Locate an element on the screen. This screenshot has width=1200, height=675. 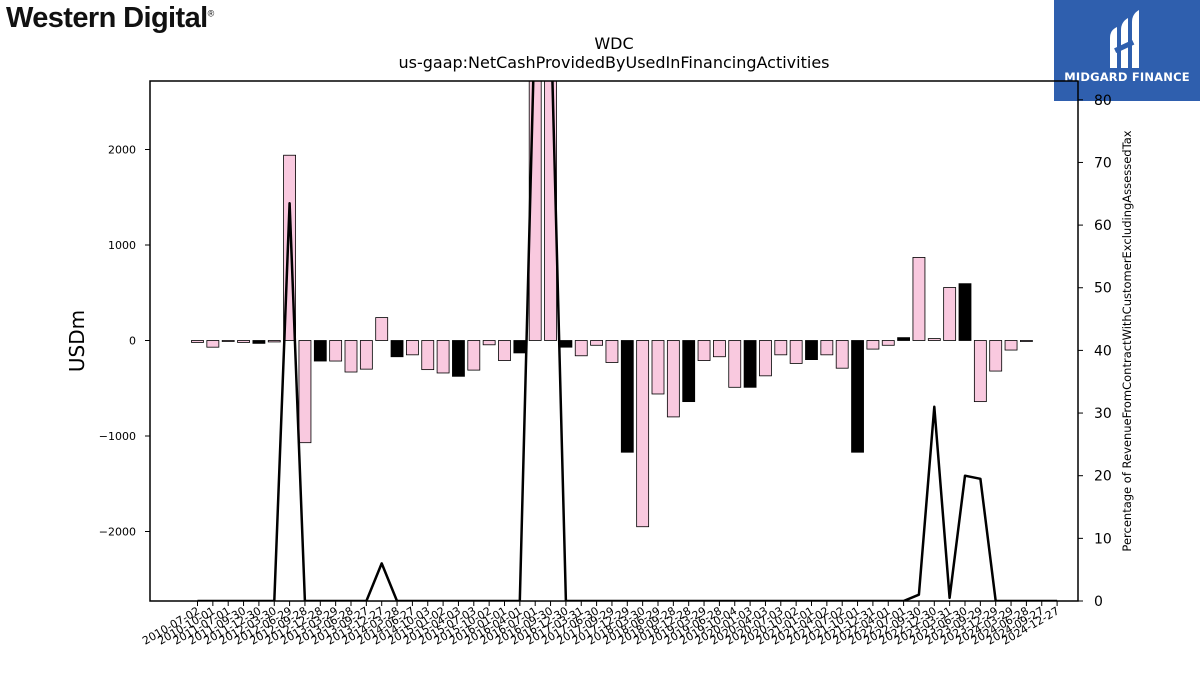
y-right-tick-label: 50 is located at coordinates (1103, 289).